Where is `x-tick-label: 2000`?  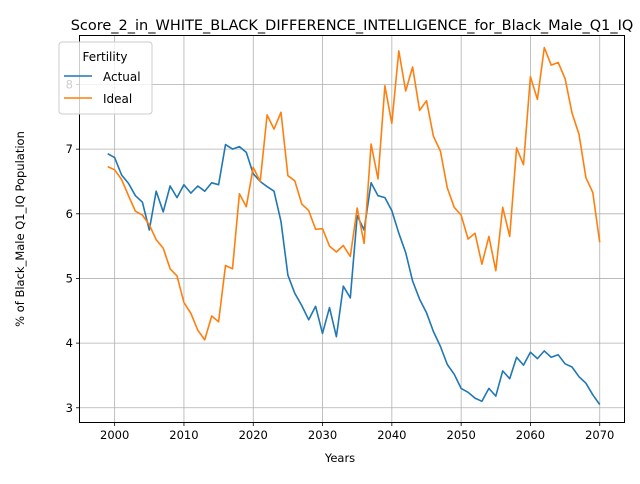 x-tick-label: 2000 is located at coordinates (114, 435).